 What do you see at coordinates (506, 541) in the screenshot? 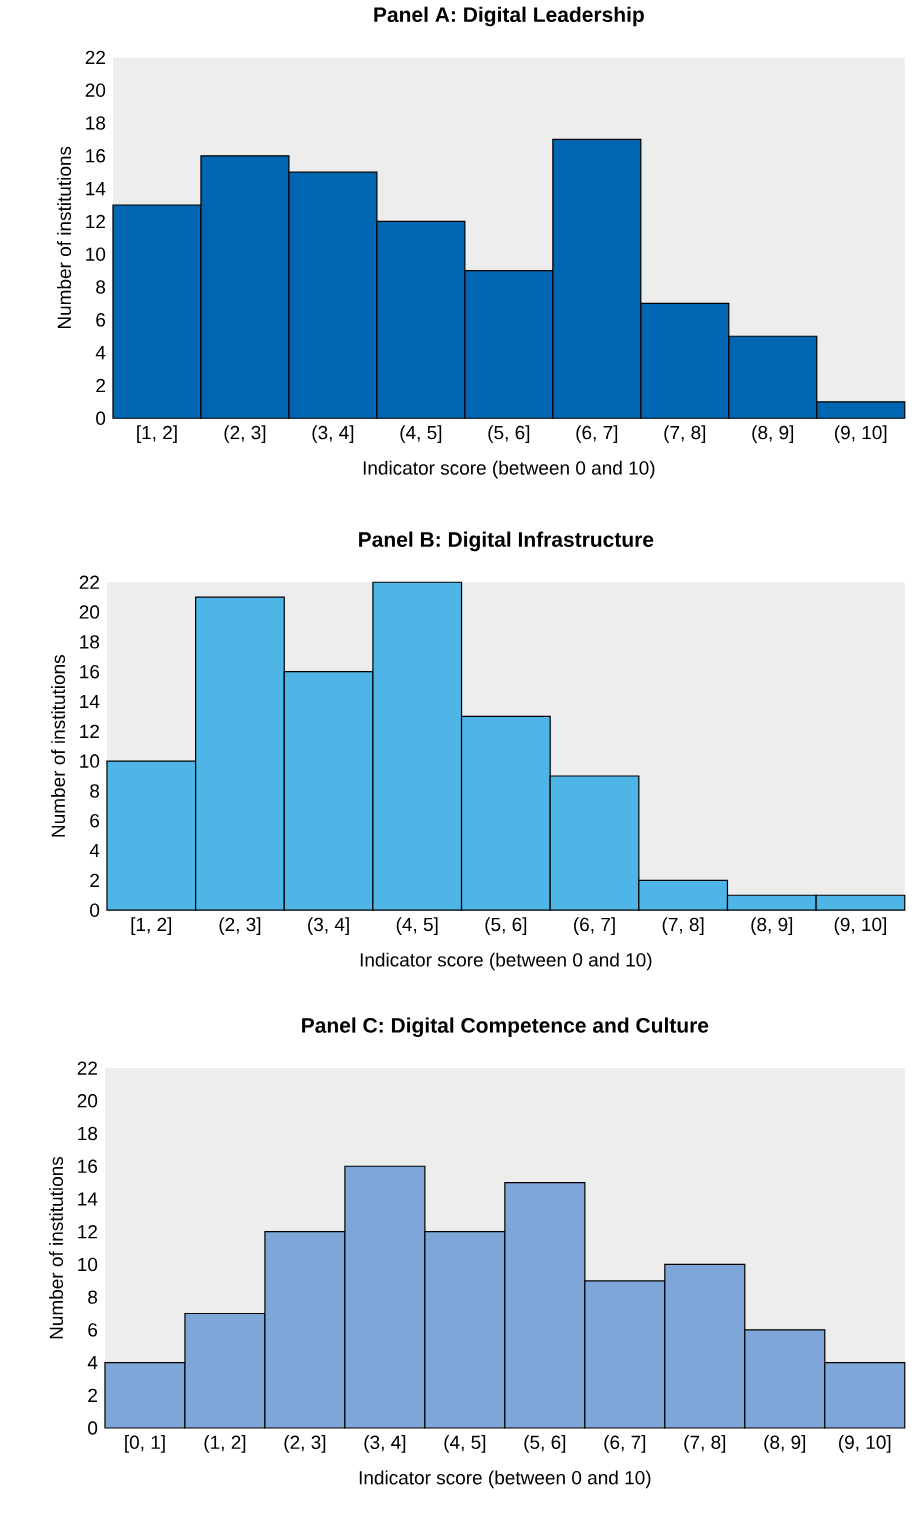
I see `chart-title: Panel B: Digital Infrastructure` at bounding box center [506, 541].